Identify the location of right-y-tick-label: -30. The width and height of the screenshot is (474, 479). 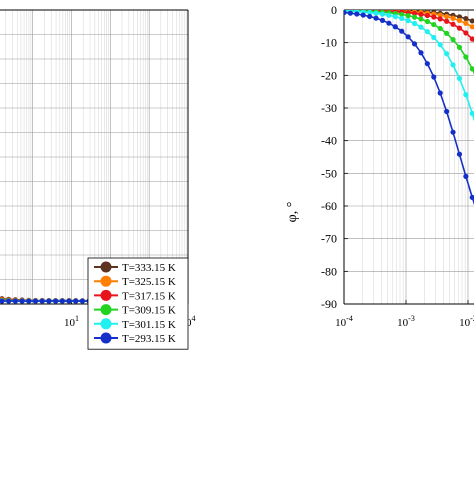
(329, 108).